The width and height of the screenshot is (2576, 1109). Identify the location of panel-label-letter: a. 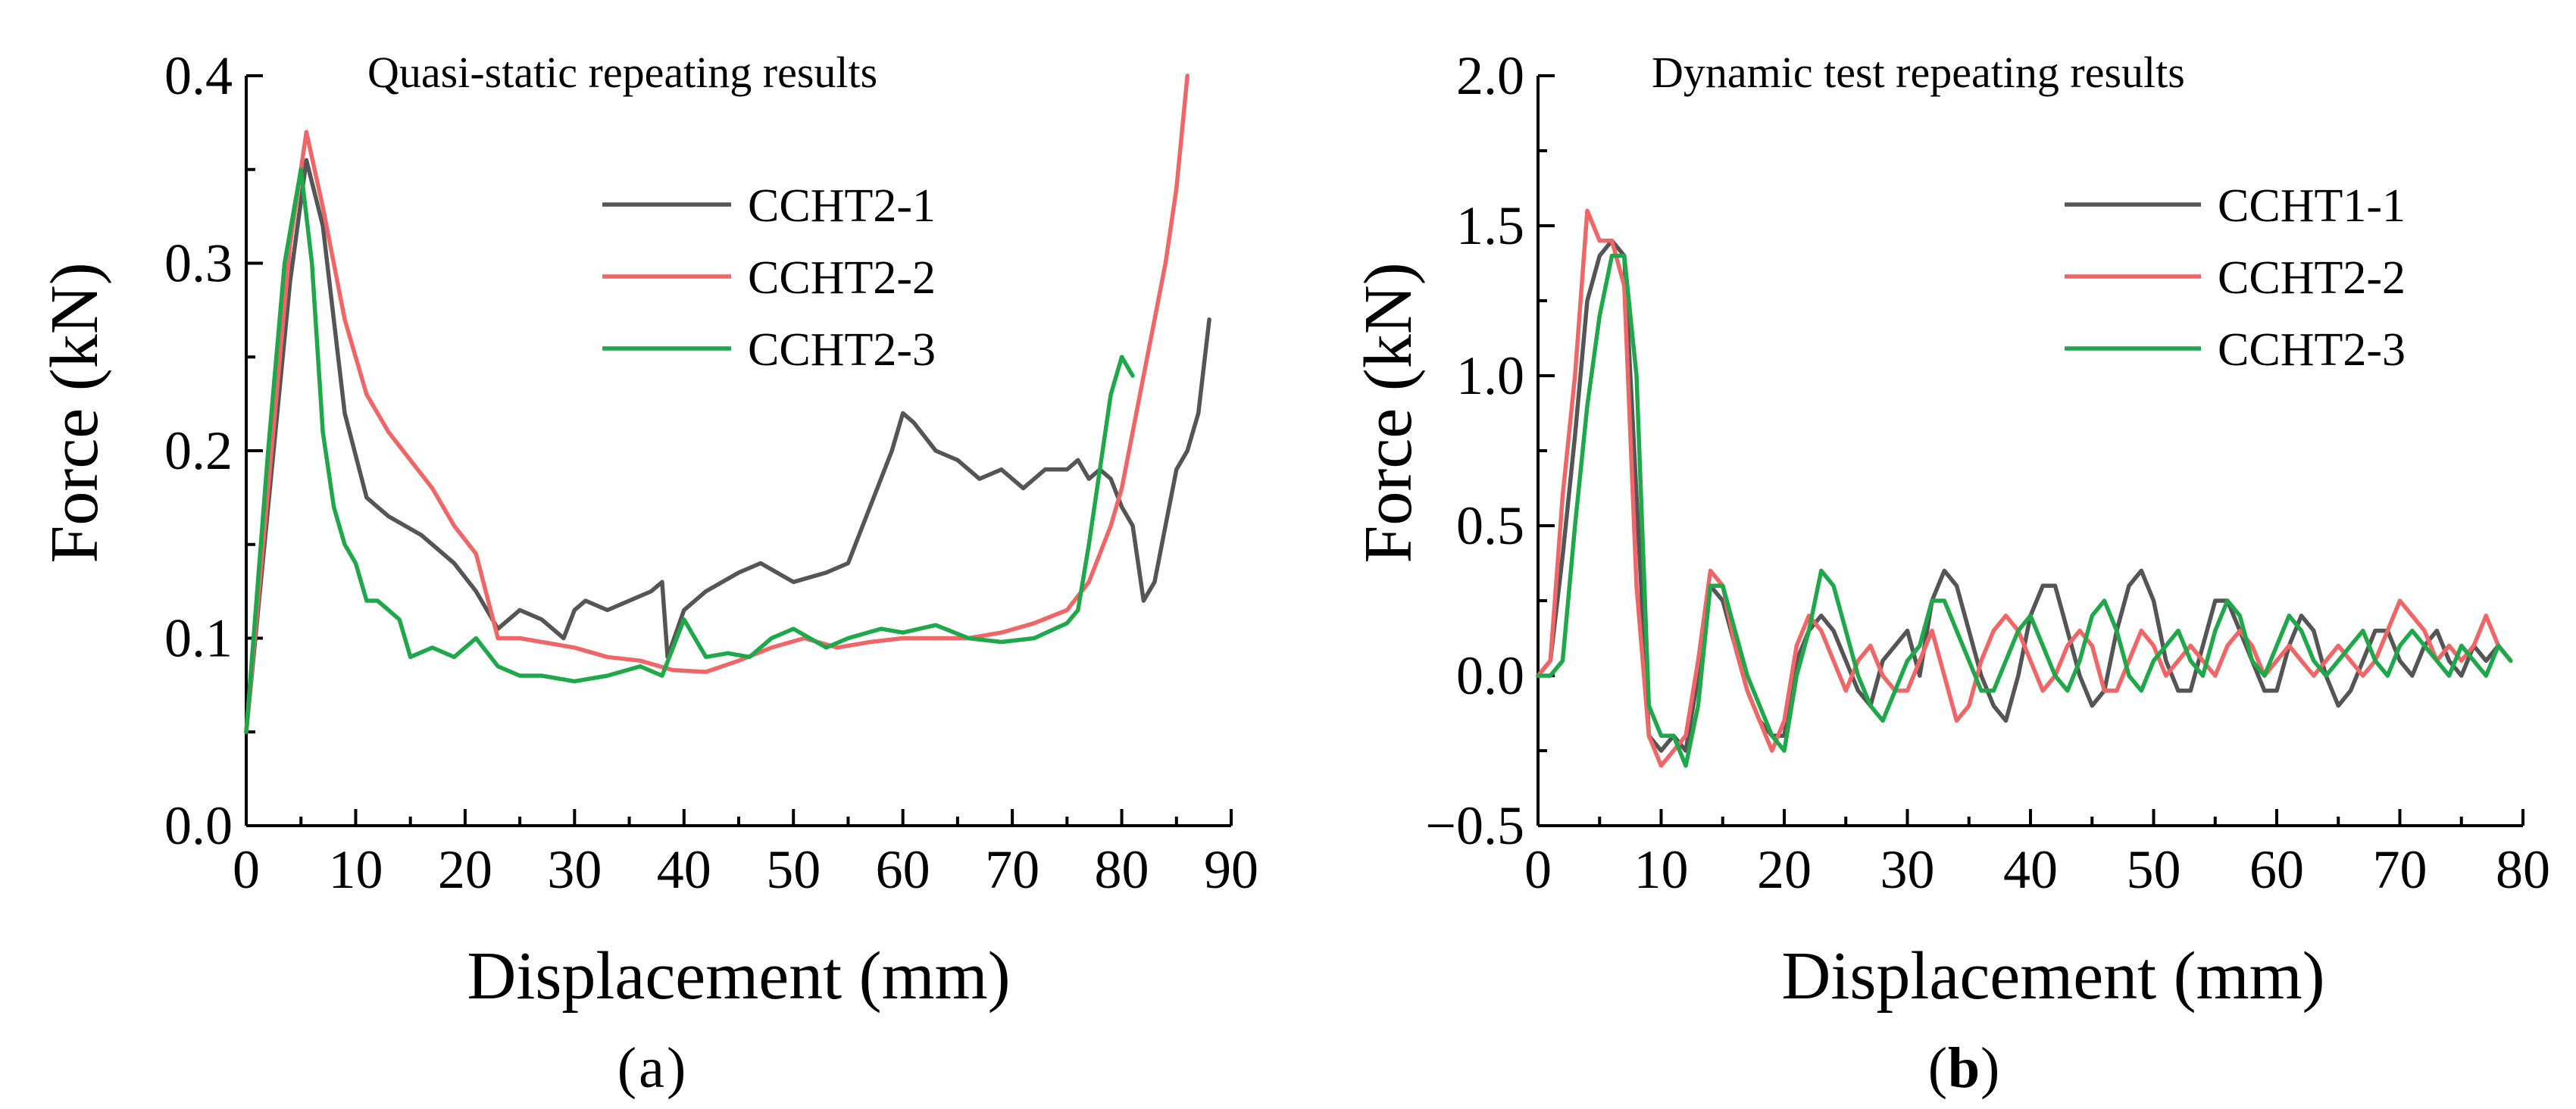
(652, 1068).